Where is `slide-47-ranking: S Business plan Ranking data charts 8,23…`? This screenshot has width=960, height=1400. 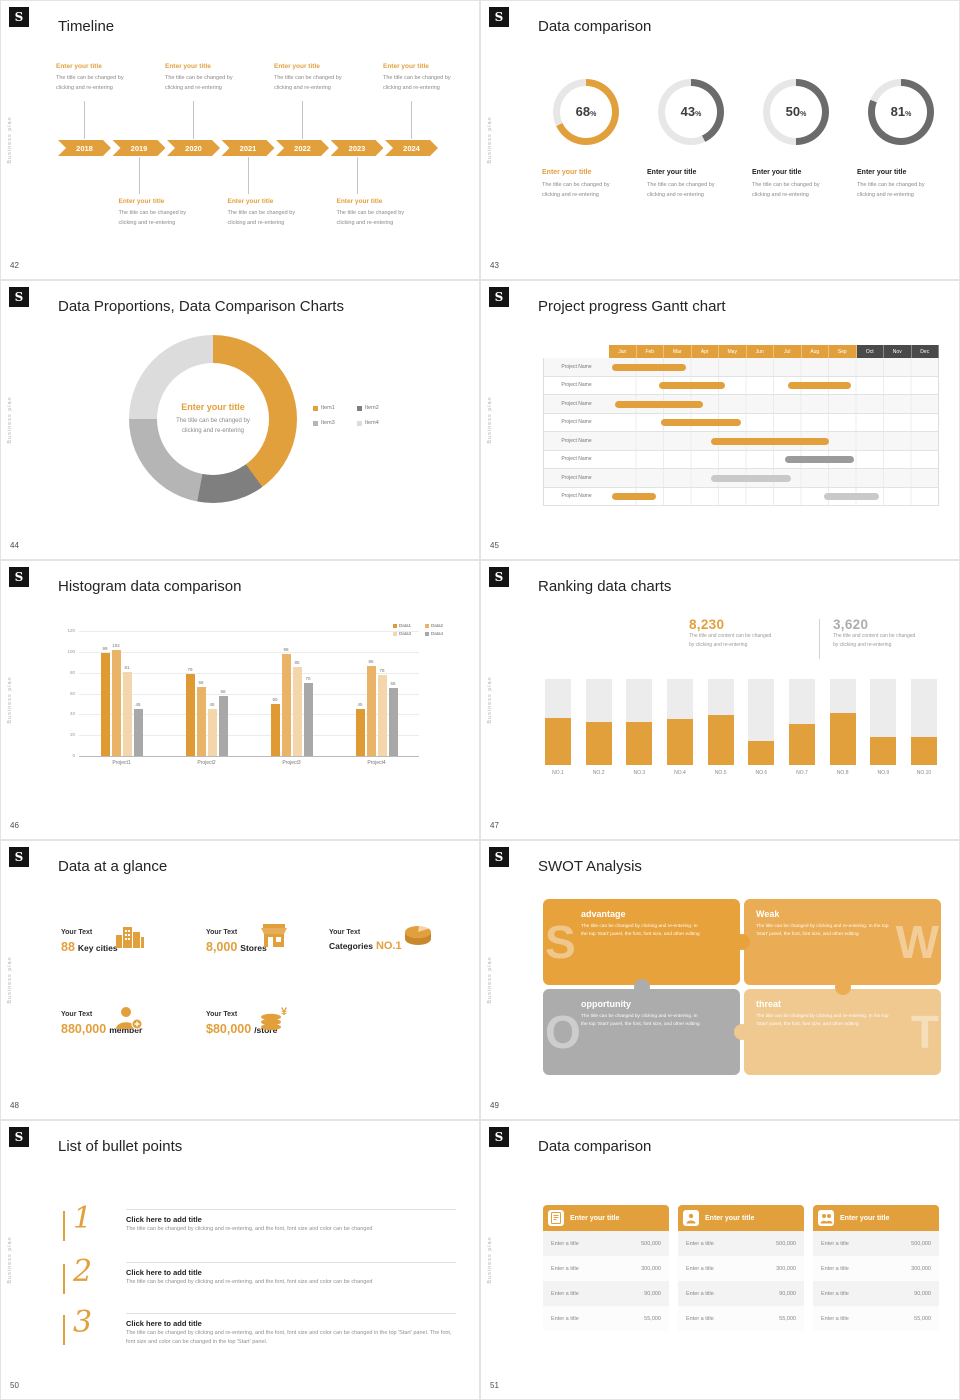 slide-47-ranking: S Business plan Ranking data charts 8,23… is located at coordinates (720, 700).